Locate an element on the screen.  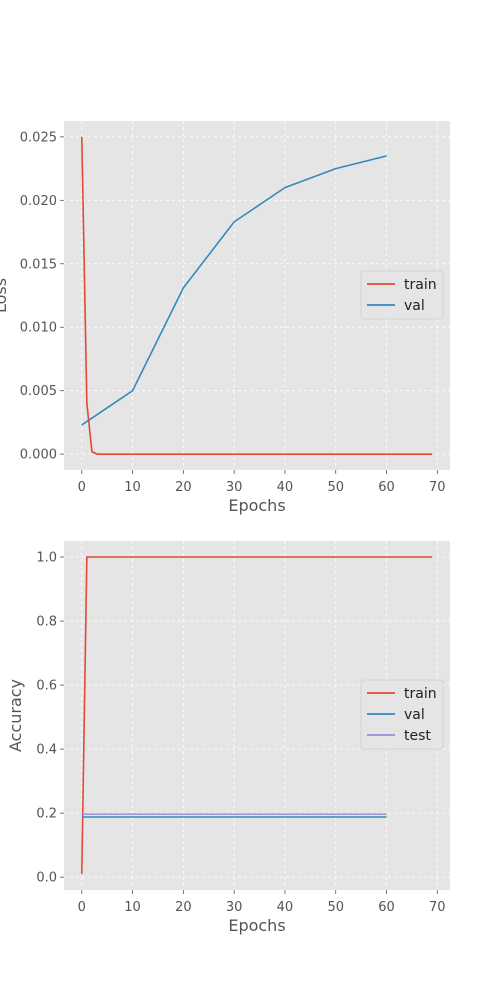
y-tick-label: 0.025 is located at coordinates (38, 137).